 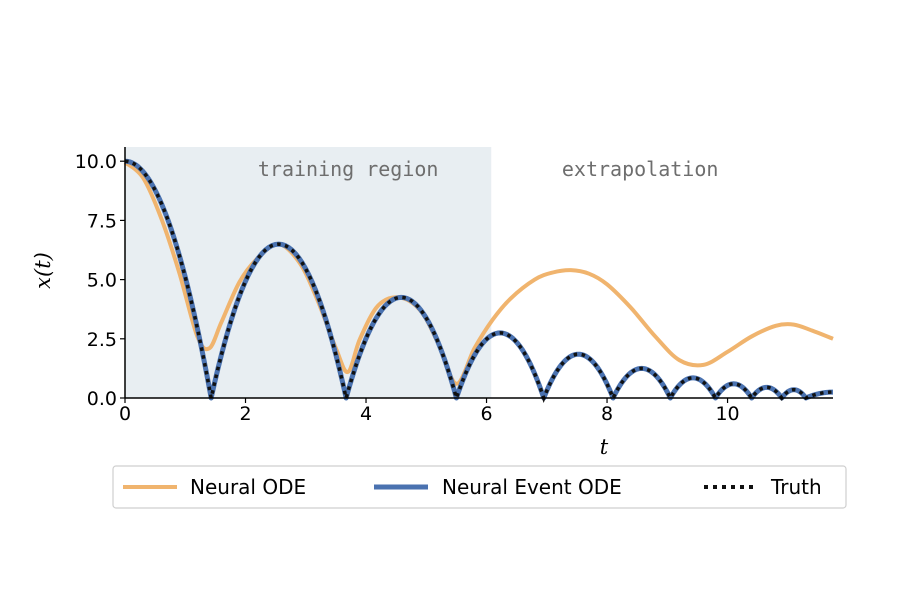 What do you see at coordinates (248, 487) in the screenshot?
I see `legend-label-neural-ode: Neural ODE` at bounding box center [248, 487].